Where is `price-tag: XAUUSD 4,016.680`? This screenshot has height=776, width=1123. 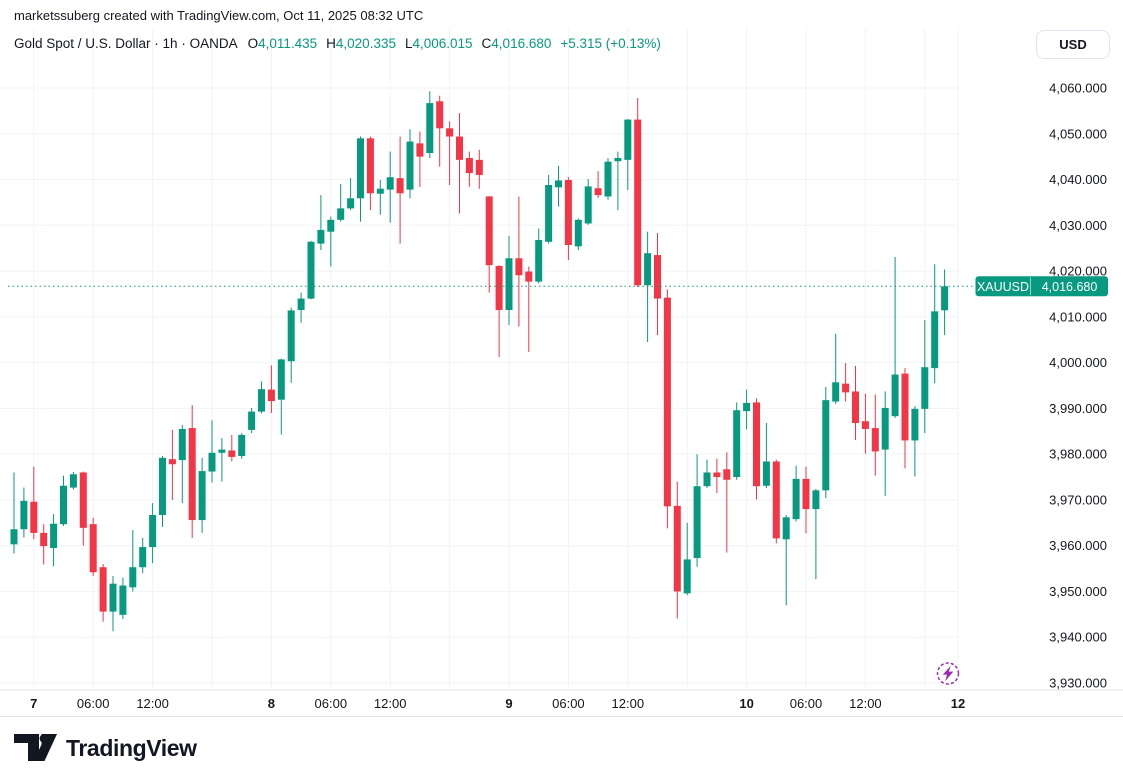 price-tag: XAUUSD 4,016.680 is located at coordinates (1042, 286).